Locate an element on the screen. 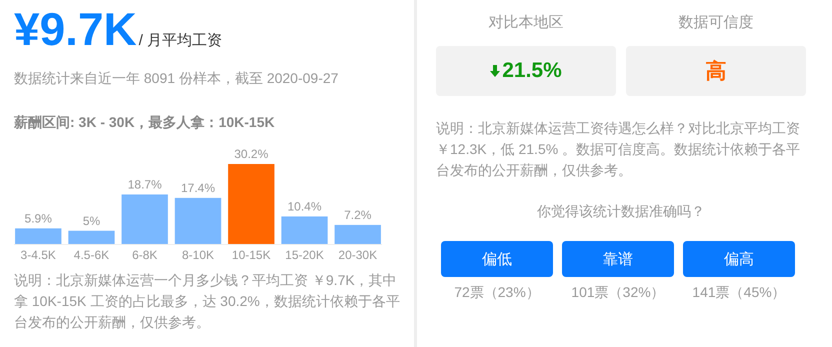 The height and width of the screenshot is (347, 832). data-label: 7.2% is located at coordinates (358, 215).